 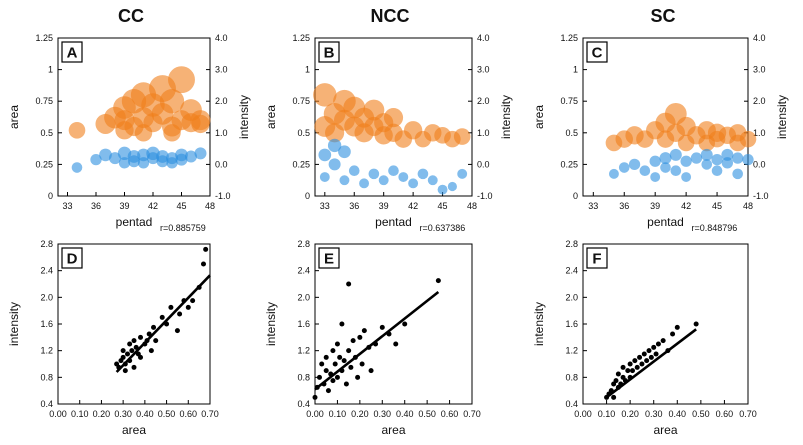 What do you see at coordinates (134, 430) in the screenshot?
I see `x-axis-label: area` at bounding box center [134, 430].